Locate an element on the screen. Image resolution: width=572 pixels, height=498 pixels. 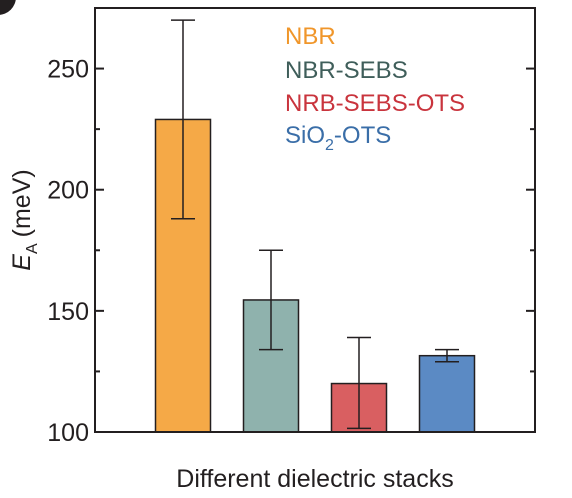
legend-item-nbr-sebs: NBR-SEBS is located at coordinates (346, 70).